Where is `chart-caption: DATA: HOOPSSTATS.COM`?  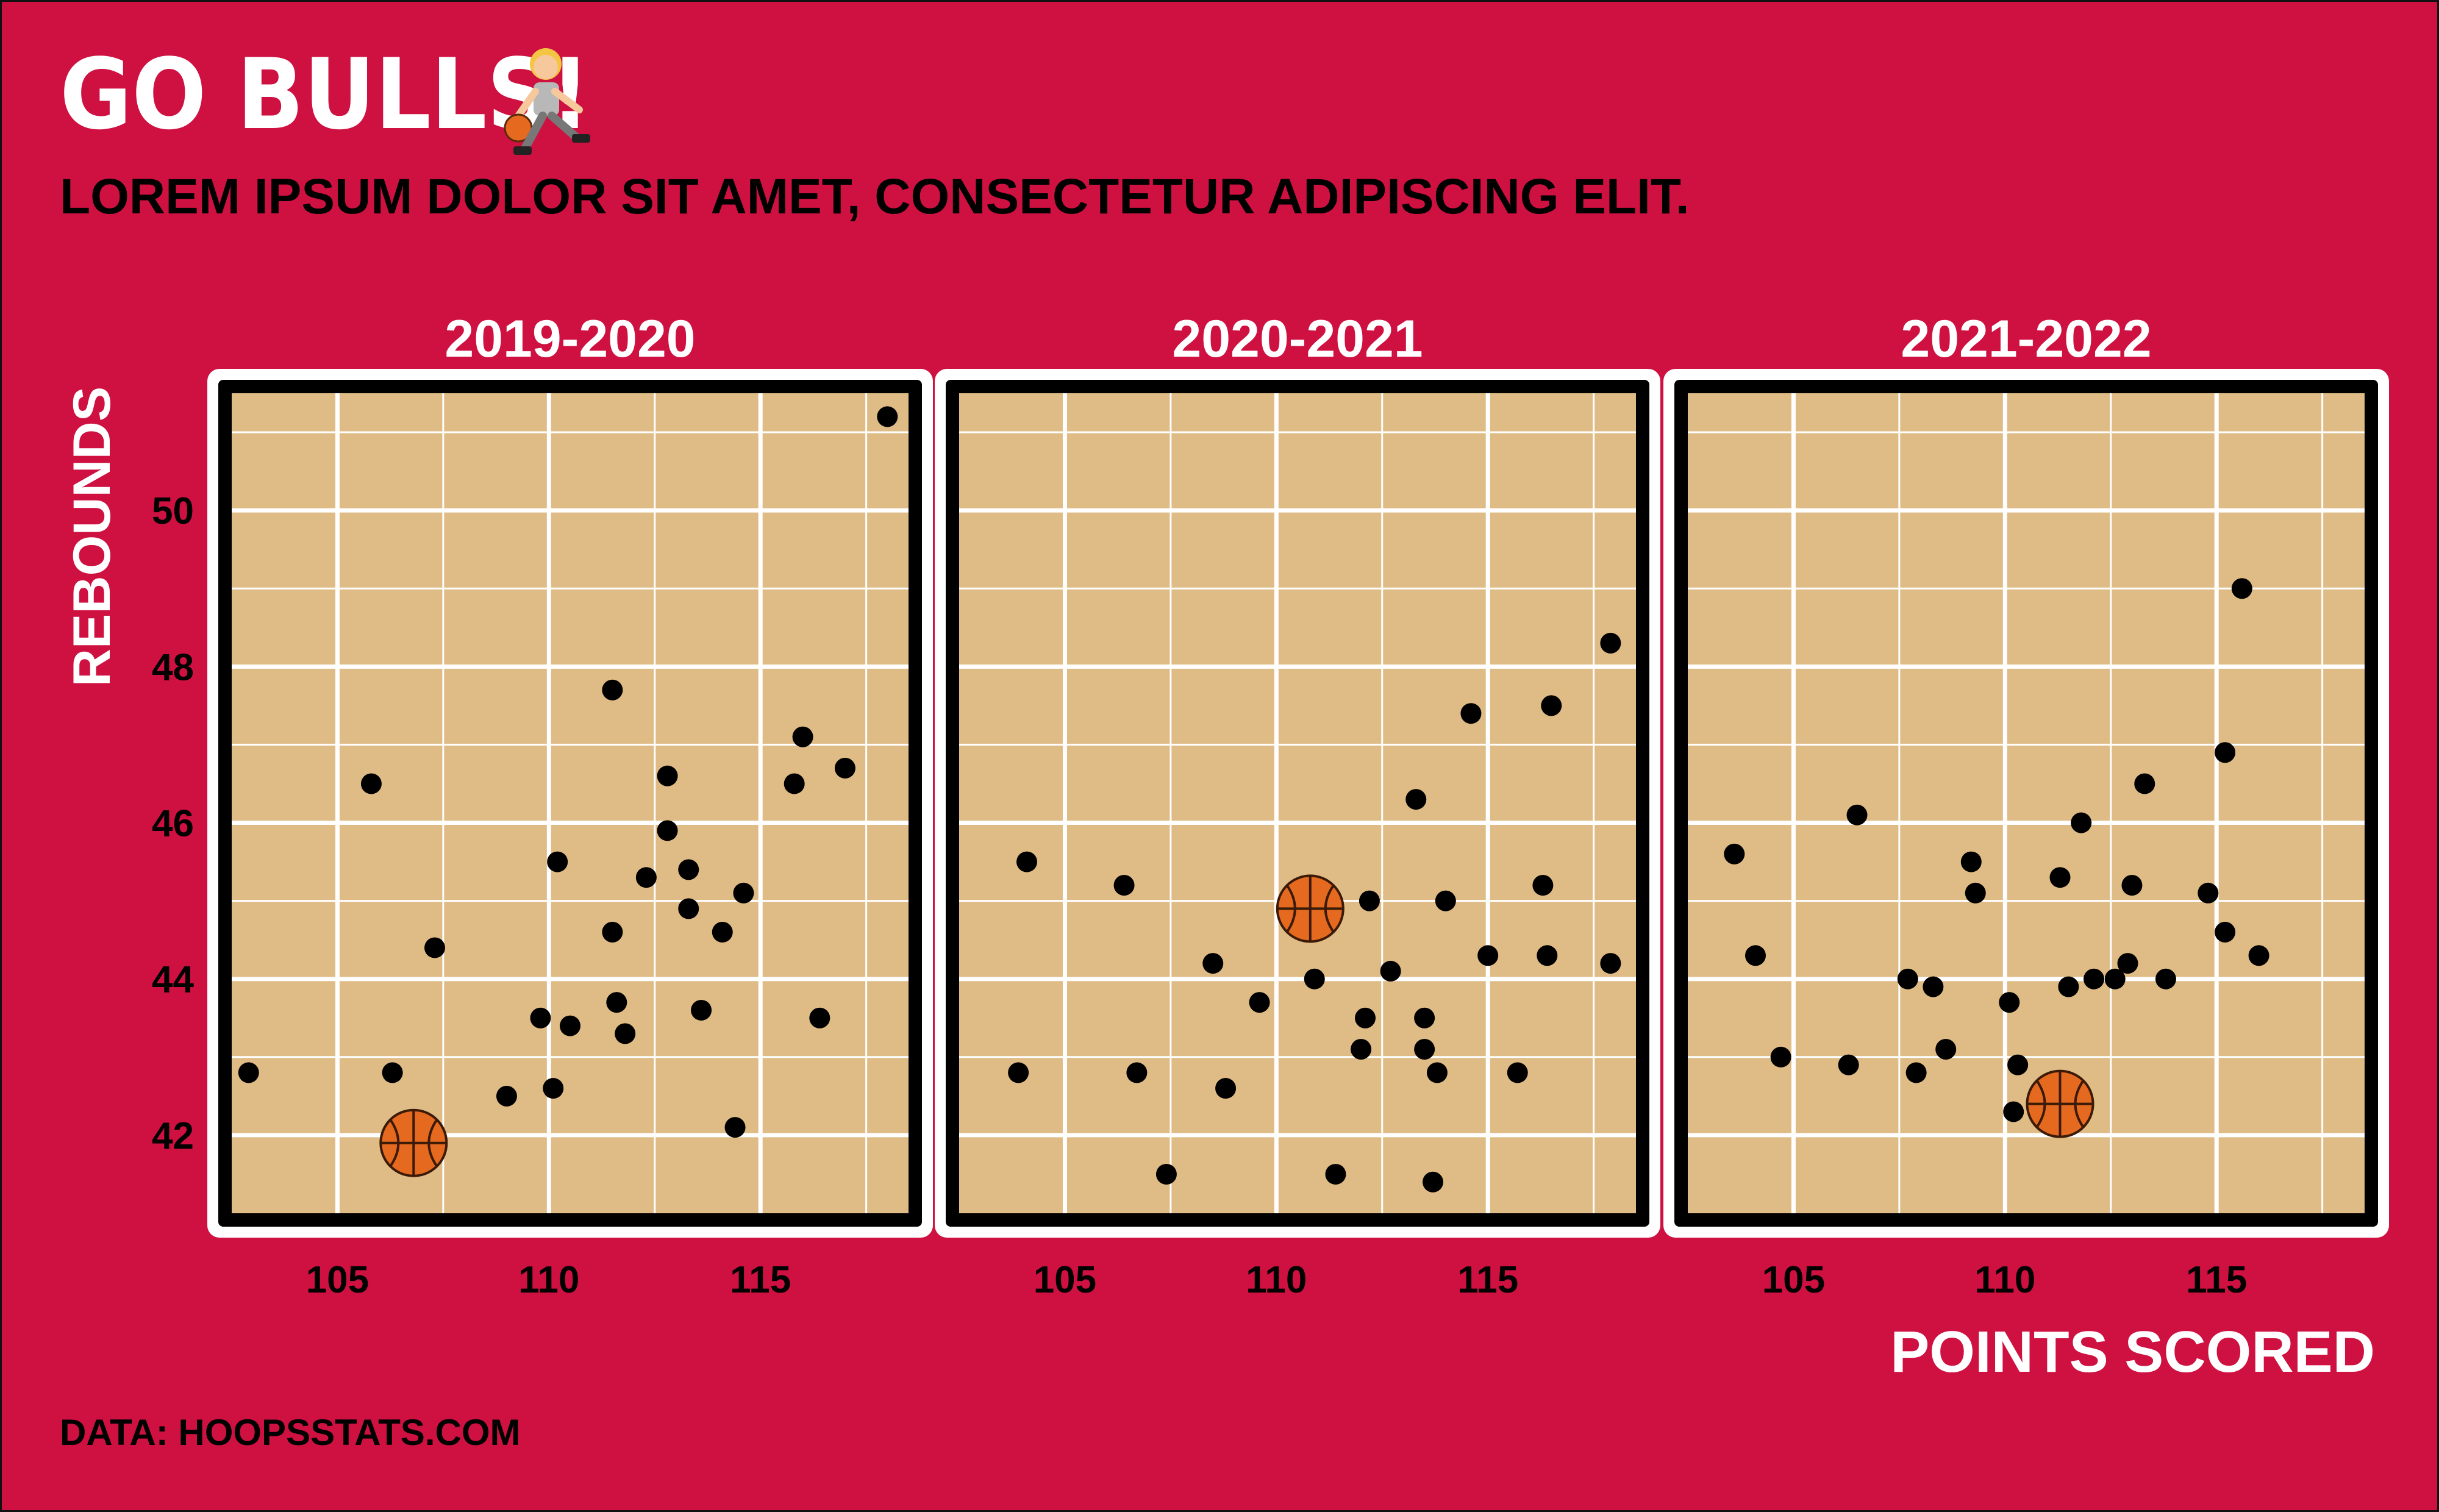
chart-caption: DATA: HOOPSSTATS.COM is located at coordinates (290, 1432).